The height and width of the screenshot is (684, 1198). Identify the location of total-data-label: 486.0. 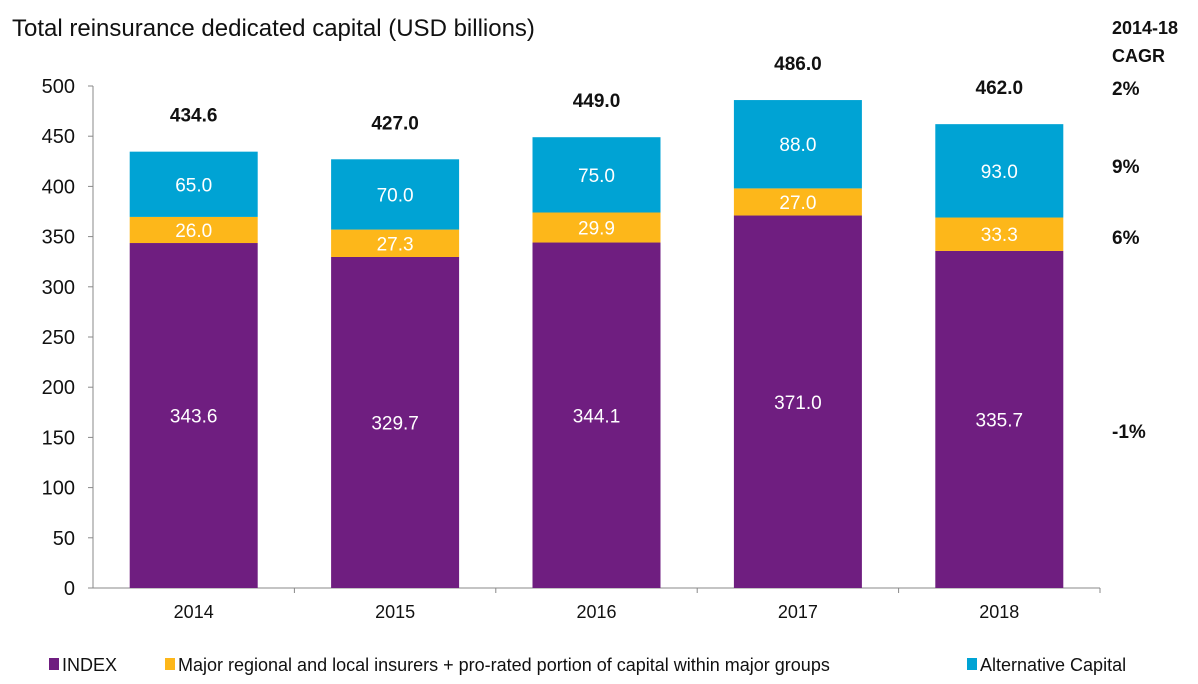
(798, 64).